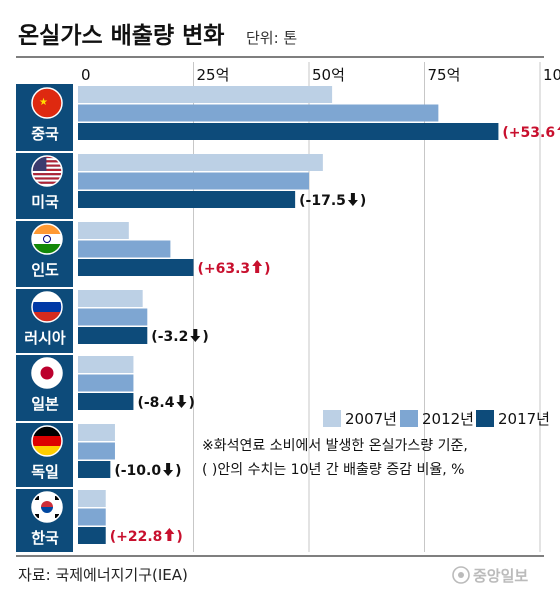 Image resolution: width=560 pixels, height=593 pixels. What do you see at coordinates (113, 335) in the screenshot?
I see `bar-2017년-러시아` at bounding box center [113, 335].